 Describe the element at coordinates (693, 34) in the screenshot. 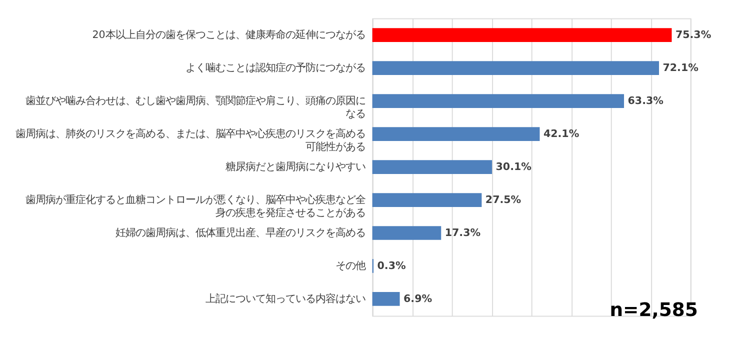

I see `data-label: 75.3%` at that location.